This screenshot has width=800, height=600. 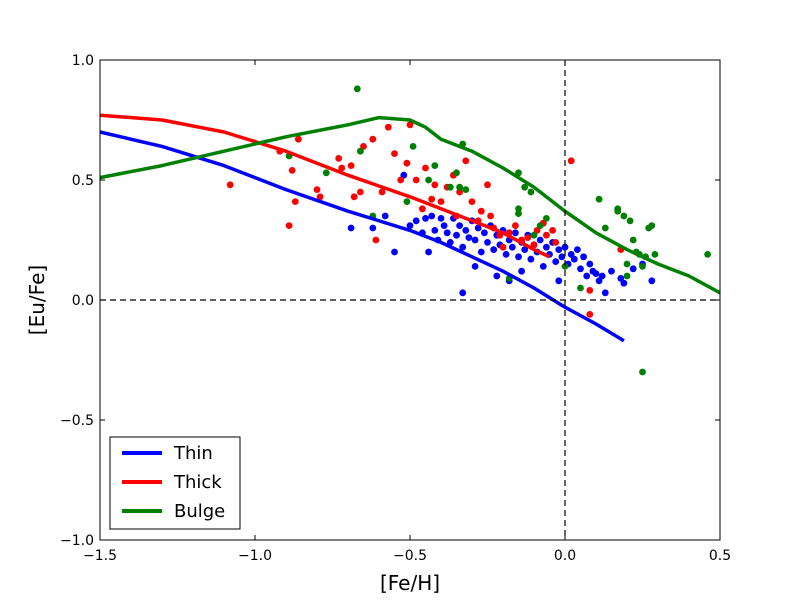 I want to click on legend-label-thick: Thick, so click(x=197, y=482).